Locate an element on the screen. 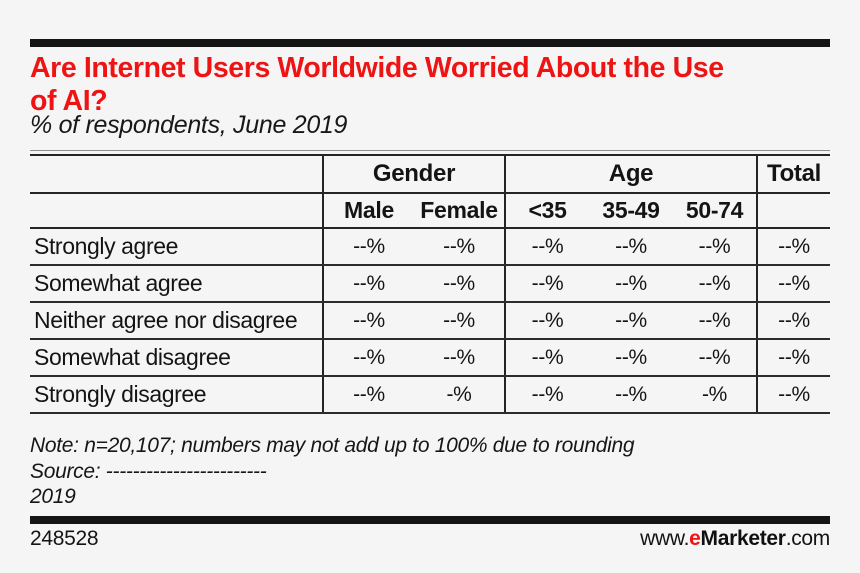  column-group-header-row: Gender Age Total is located at coordinates (430, 174).